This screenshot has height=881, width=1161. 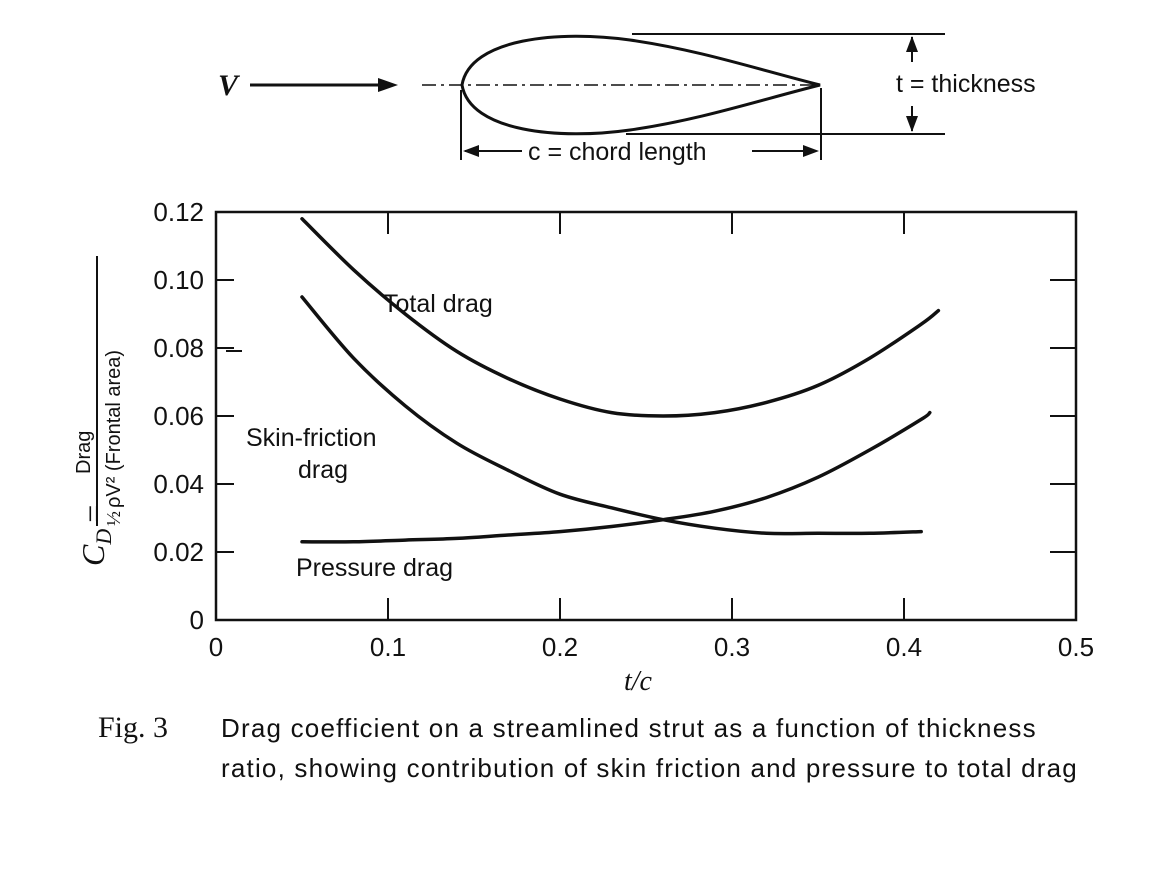 I want to click on pressure-drag-curve, so click(x=616, y=477).